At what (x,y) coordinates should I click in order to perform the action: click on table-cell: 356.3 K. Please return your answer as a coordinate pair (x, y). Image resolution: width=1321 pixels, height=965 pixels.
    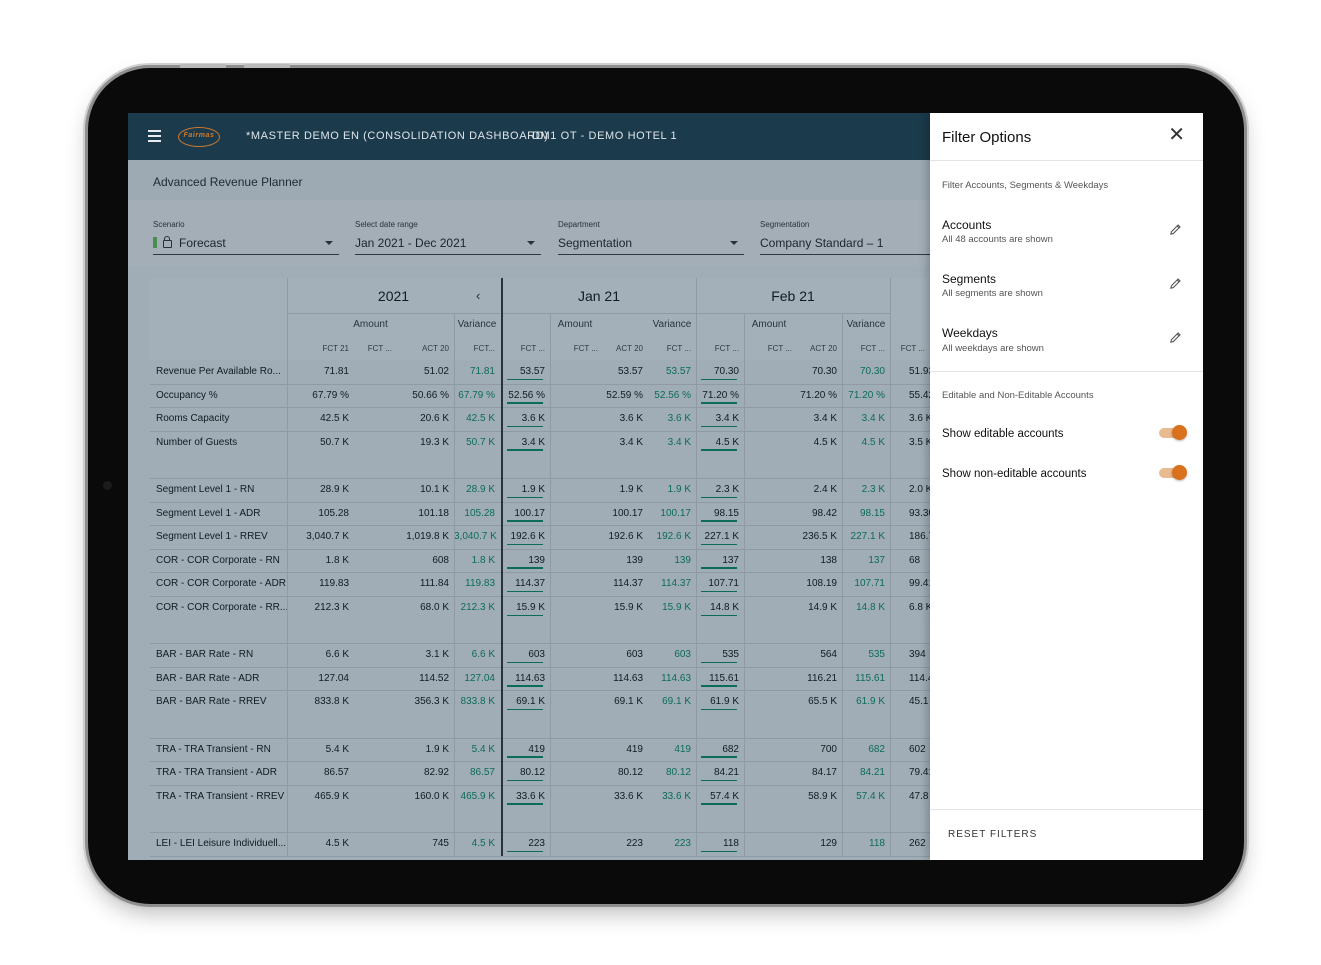
    Looking at the image, I should click on (431, 702).